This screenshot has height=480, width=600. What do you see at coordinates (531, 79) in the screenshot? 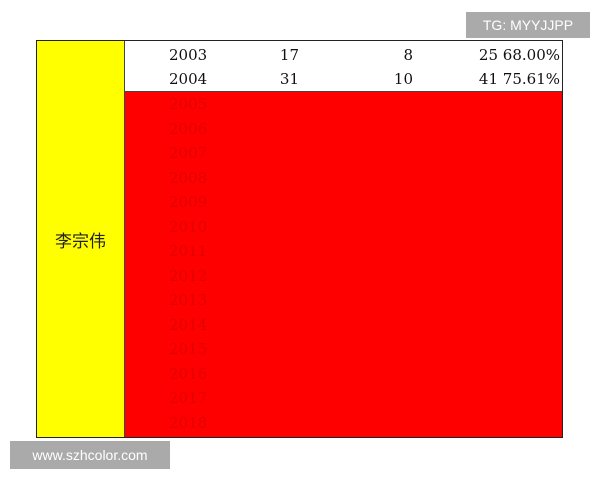
I see `cell: 75.61%` at bounding box center [531, 79].